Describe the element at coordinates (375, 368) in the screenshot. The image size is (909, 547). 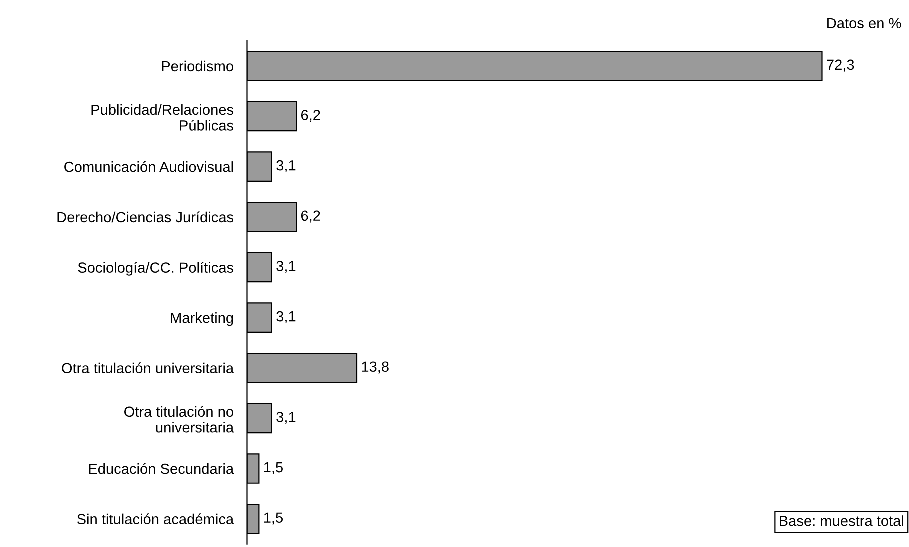
I see `data-label: 13,8` at that location.